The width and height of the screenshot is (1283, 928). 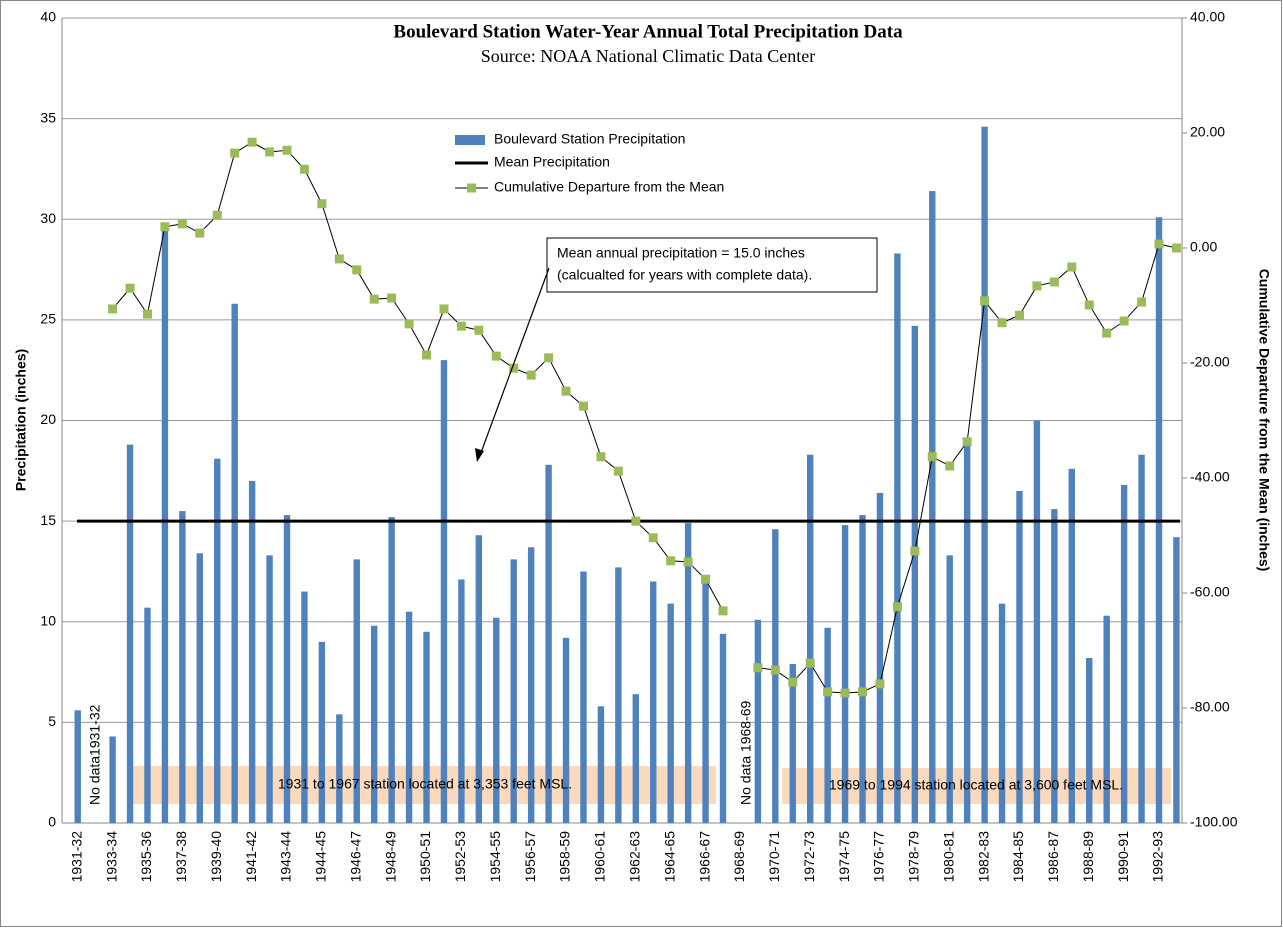 I want to click on annotation: No data 1968-69, so click(x=746, y=752).